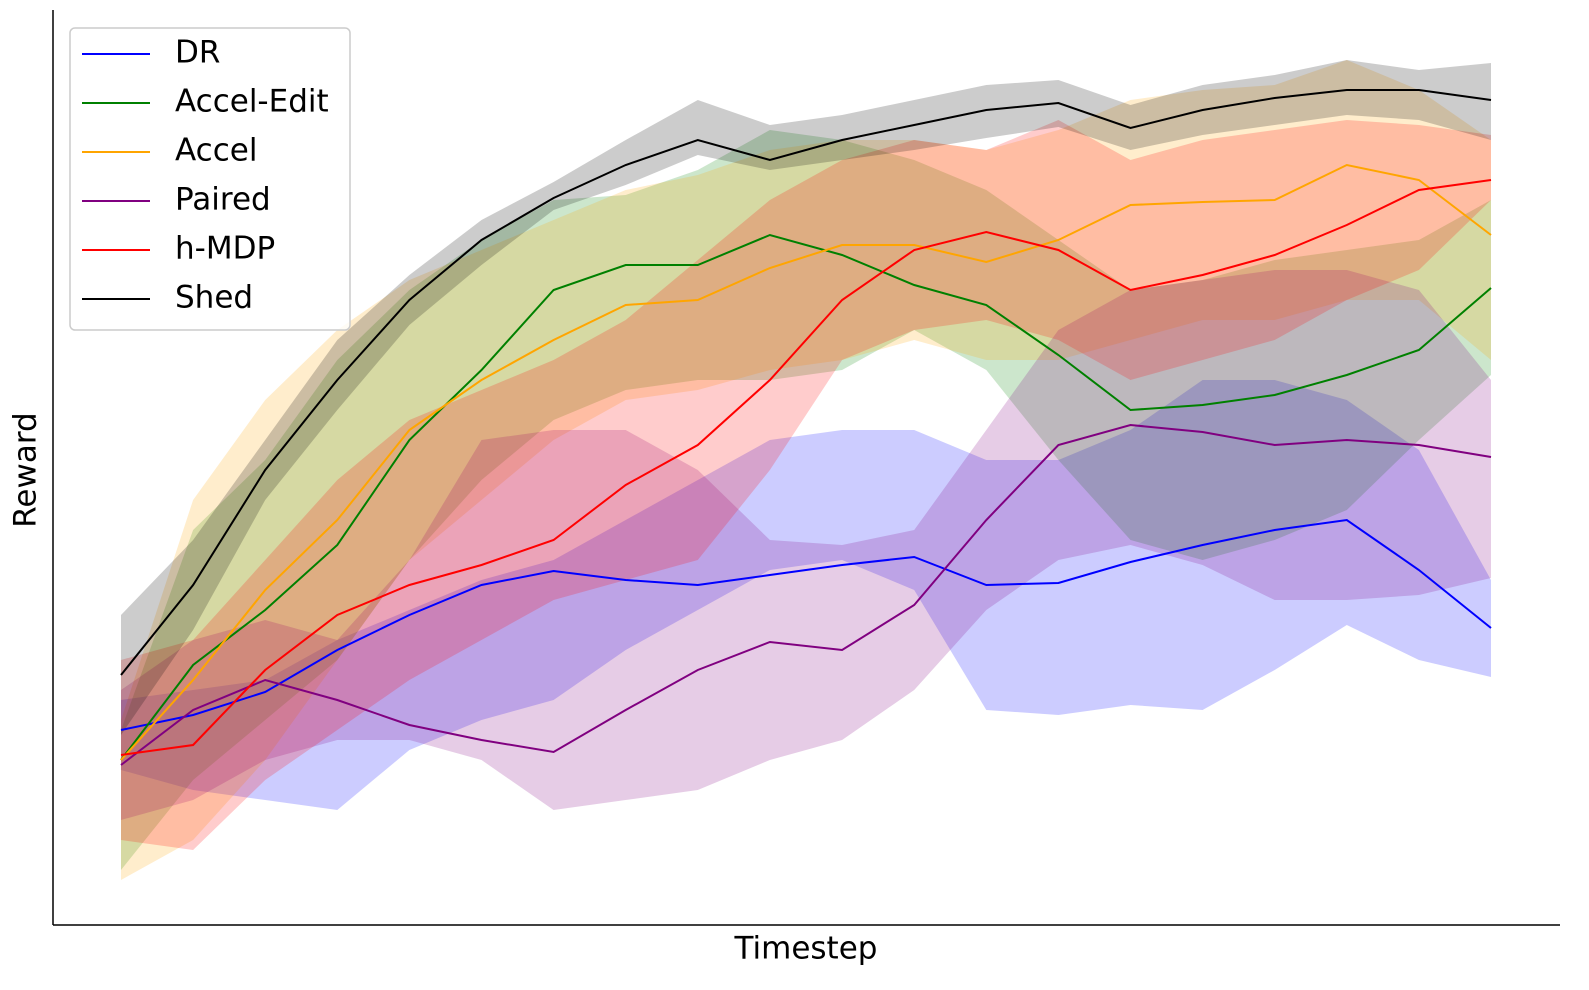  I want to click on legend-label: Accel, so click(216, 151).